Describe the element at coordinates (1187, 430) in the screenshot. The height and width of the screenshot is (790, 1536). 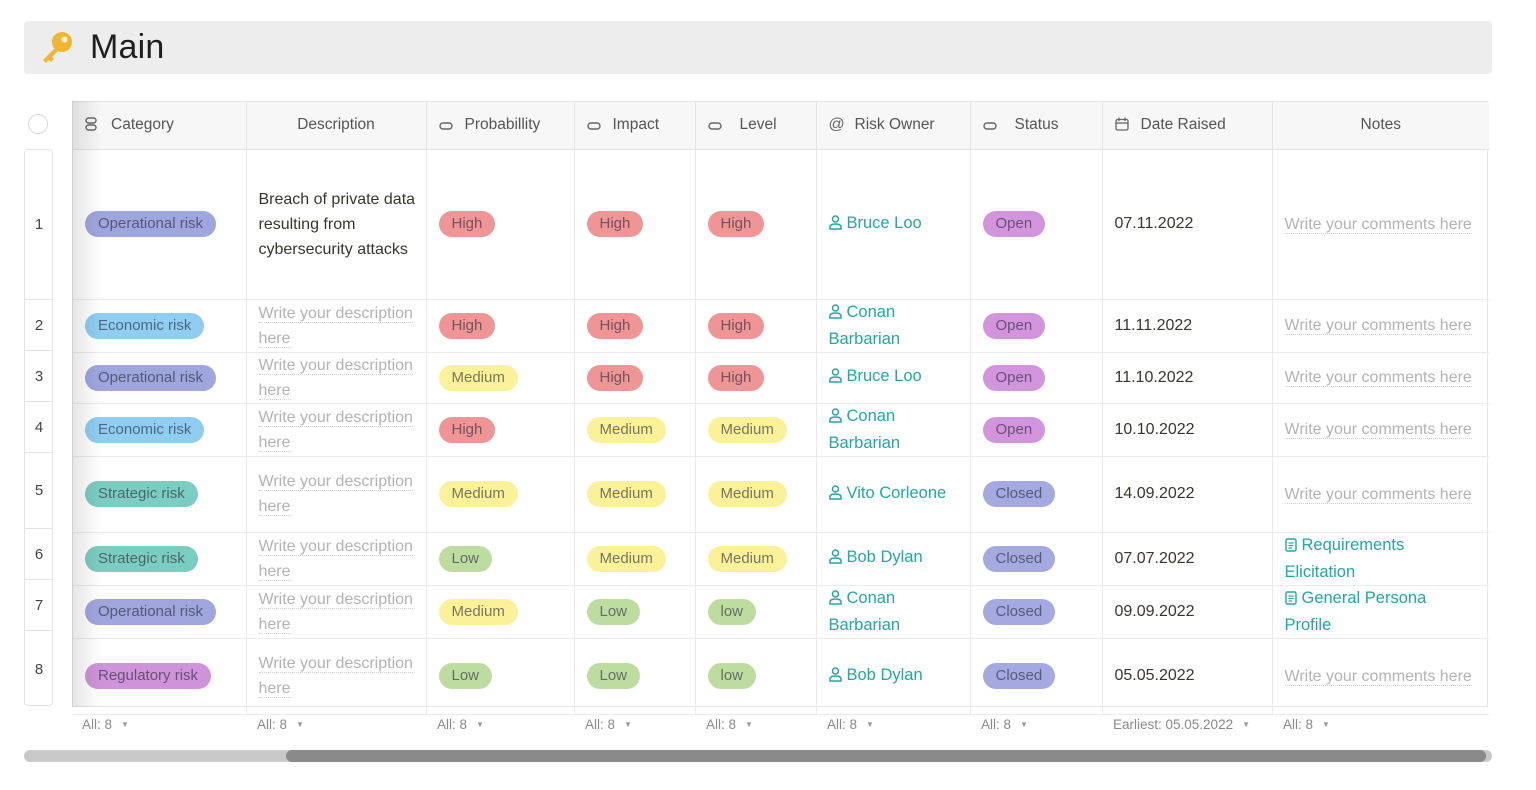
I see `cell-date-raised: 10.10.2022` at that location.